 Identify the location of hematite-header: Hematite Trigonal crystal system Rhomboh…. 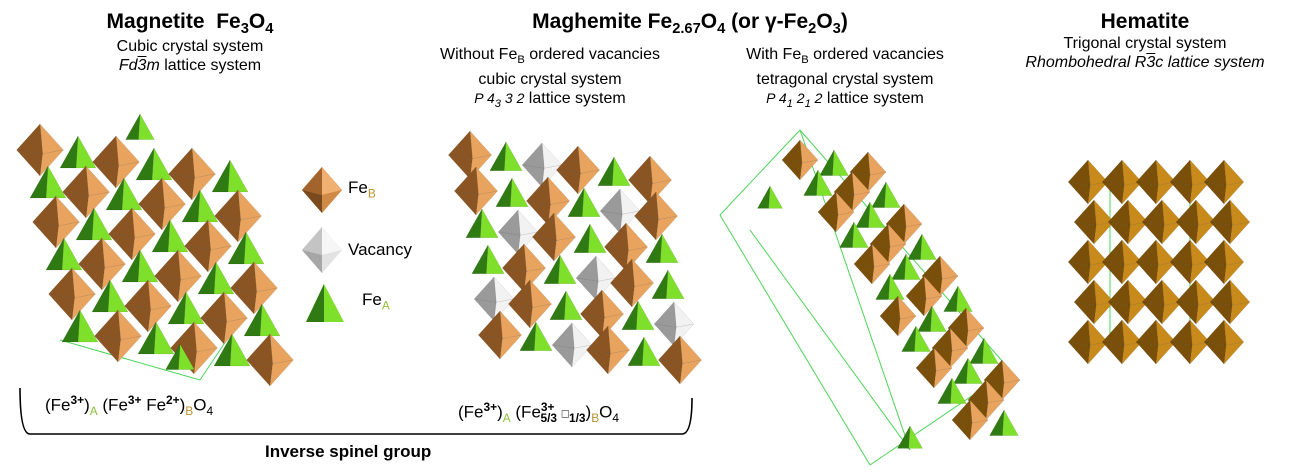
(1145, 41).